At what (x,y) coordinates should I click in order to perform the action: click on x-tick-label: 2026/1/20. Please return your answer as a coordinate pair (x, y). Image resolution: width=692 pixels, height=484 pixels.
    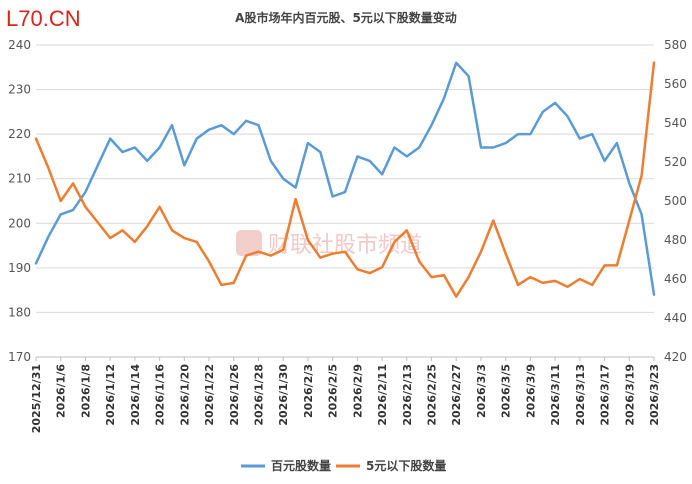
    Looking at the image, I should click on (184, 395).